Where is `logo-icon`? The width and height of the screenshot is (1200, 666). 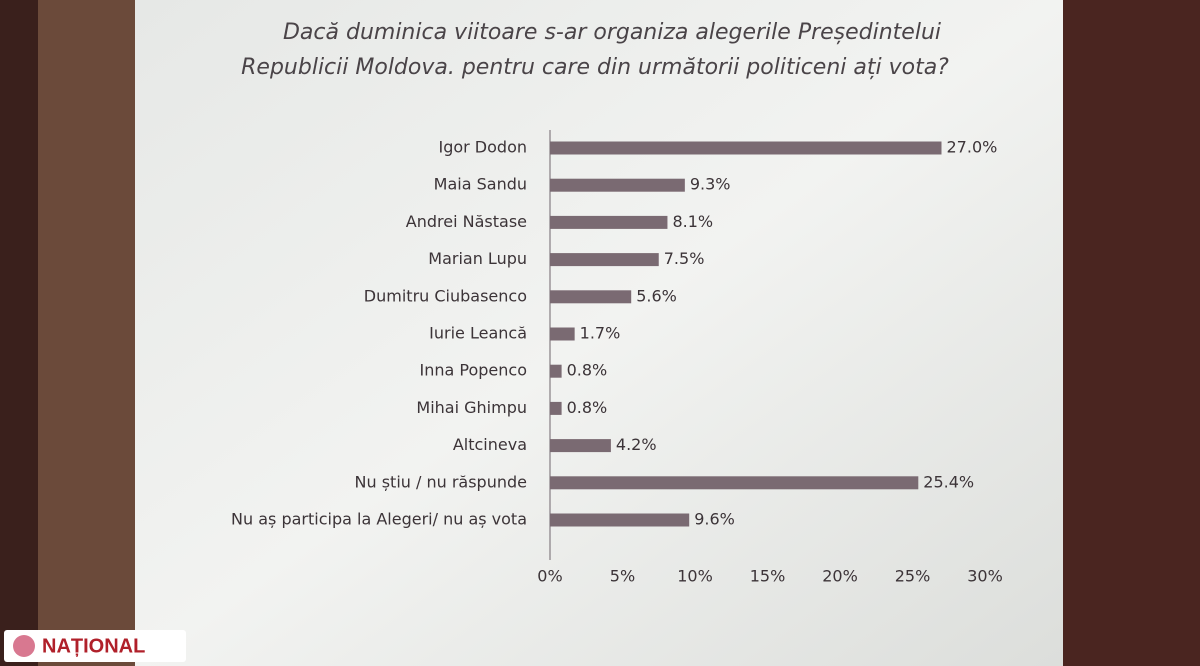 logo-icon is located at coordinates (24, 646).